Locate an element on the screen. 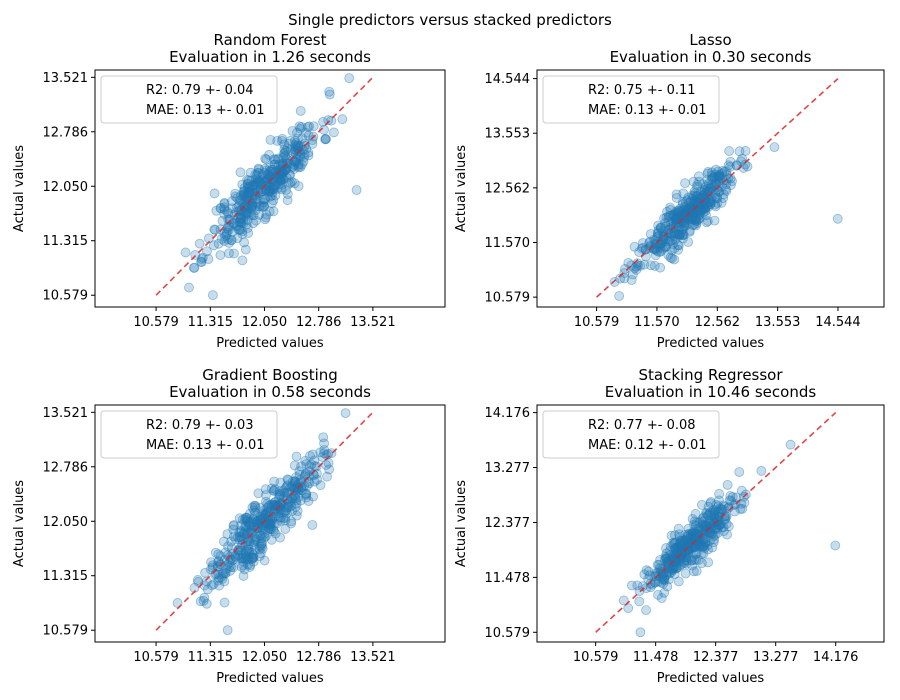 The image size is (900, 700). y-tick-label: 14.544 is located at coordinates (508, 79).